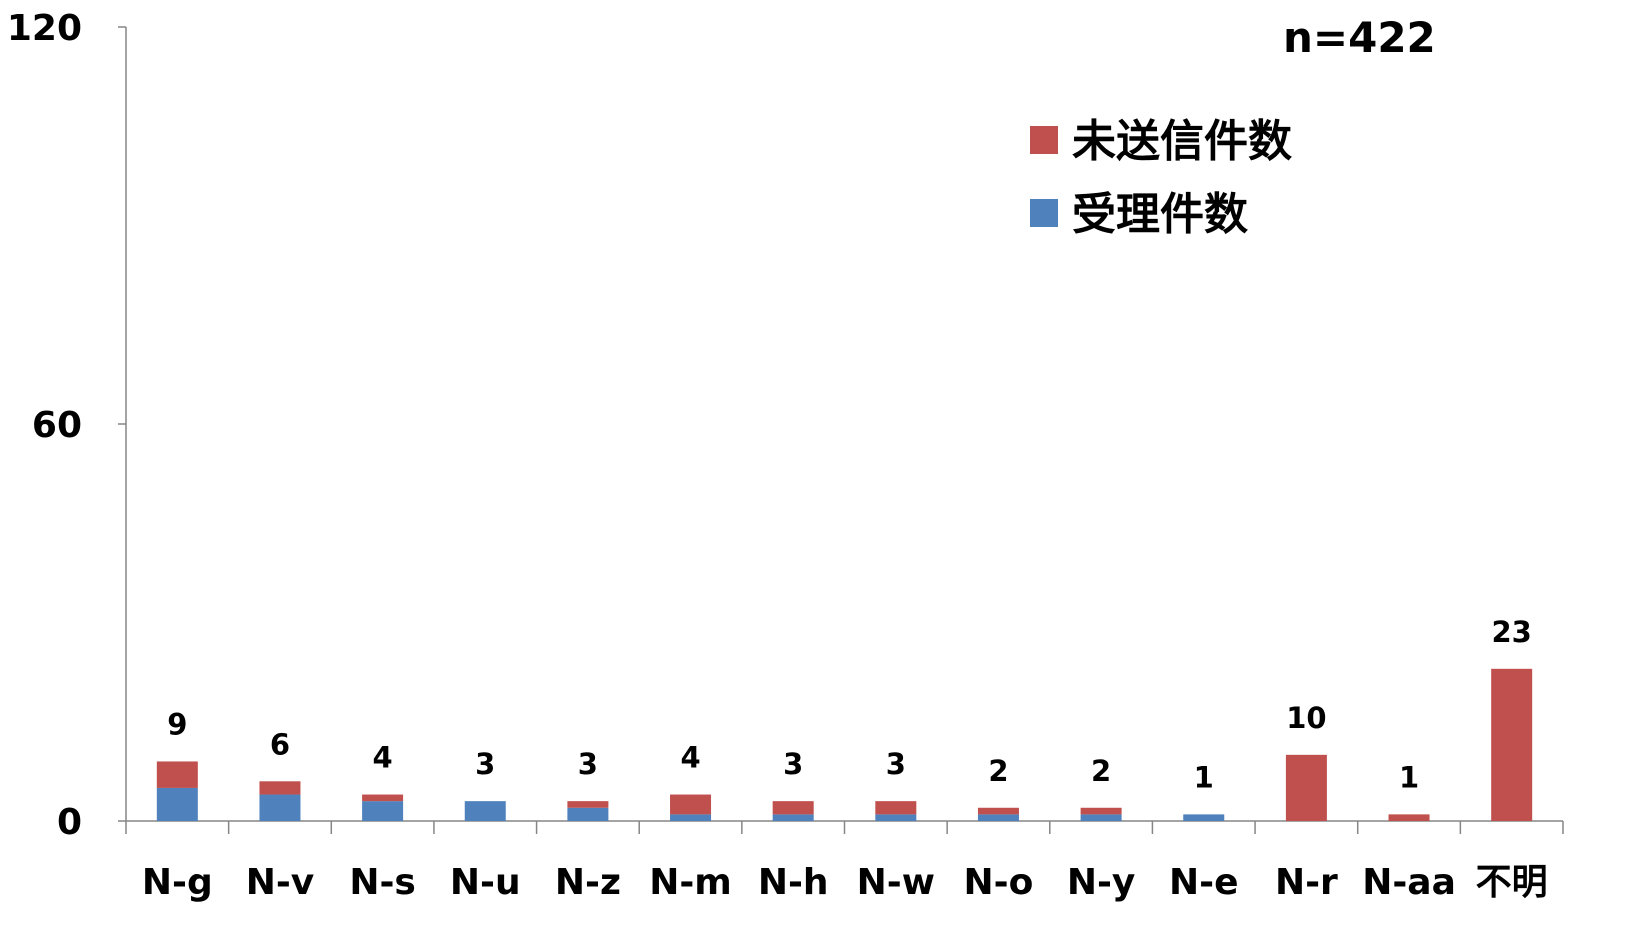 The width and height of the screenshot is (1626, 937). I want to click on x-category-label: N-g, so click(177, 882).